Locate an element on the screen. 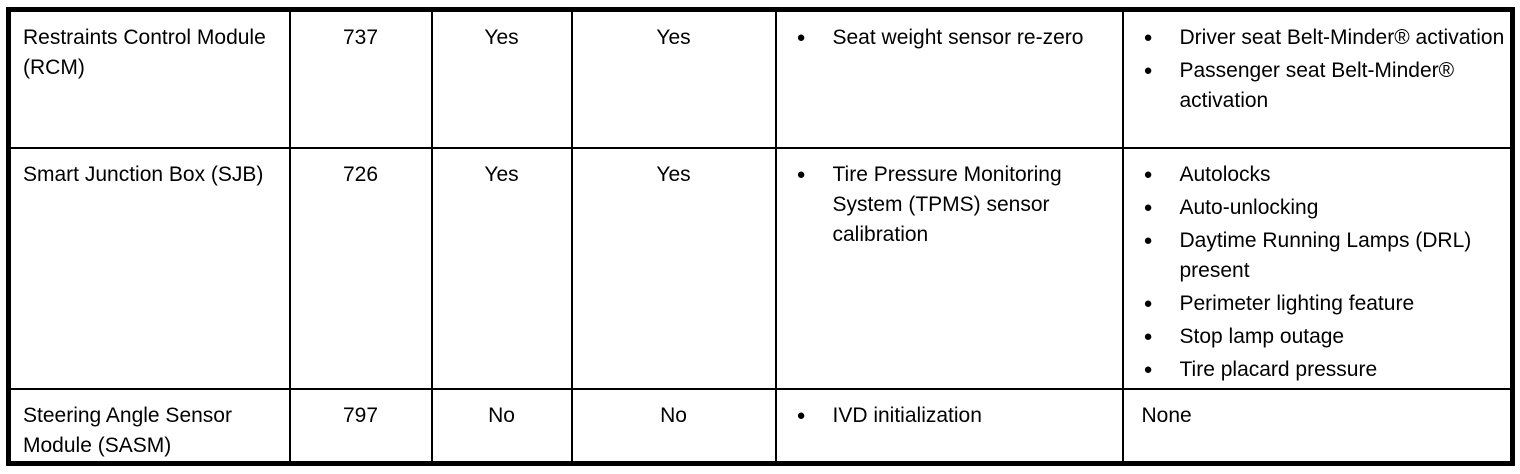 The image size is (1520, 474). list-item-text: Auto-unlocking is located at coordinates (1249, 207).